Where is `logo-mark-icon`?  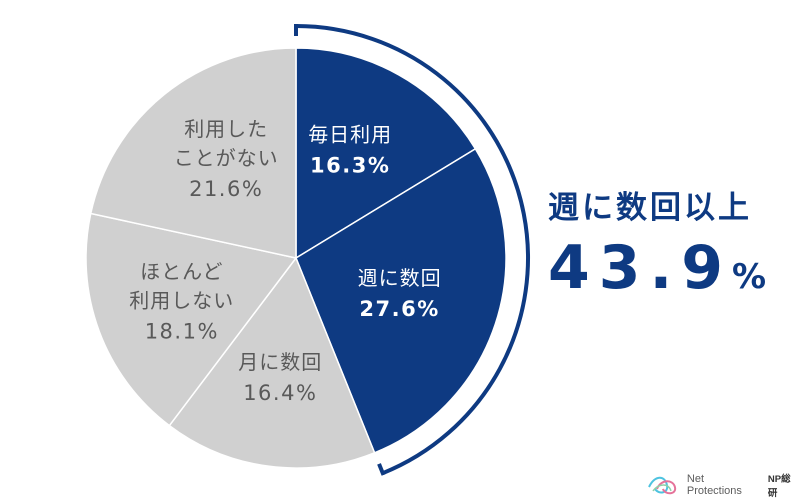
logo-mark-icon is located at coordinates (662, 485).